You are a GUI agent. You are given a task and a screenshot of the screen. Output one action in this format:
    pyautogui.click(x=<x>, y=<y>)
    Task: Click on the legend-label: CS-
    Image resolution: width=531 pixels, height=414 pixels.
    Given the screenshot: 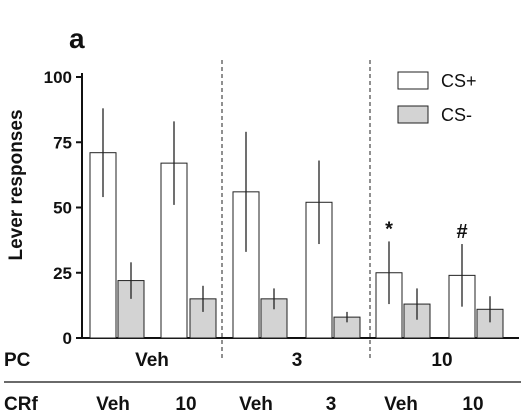 What is the action you would take?
    pyautogui.click(x=456, y=115)
    